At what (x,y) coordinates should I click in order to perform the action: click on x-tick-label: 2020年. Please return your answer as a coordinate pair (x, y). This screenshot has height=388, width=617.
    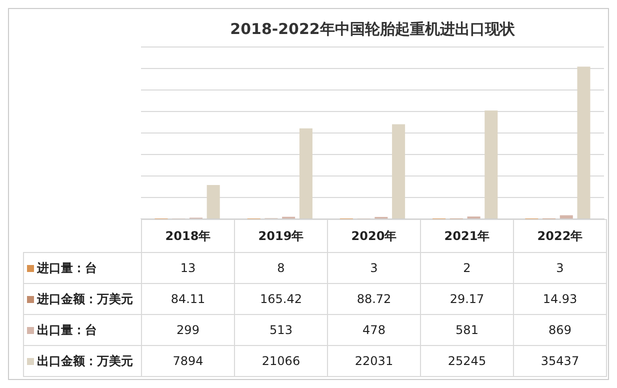
    Looking at the image, I should click on (374, 236).